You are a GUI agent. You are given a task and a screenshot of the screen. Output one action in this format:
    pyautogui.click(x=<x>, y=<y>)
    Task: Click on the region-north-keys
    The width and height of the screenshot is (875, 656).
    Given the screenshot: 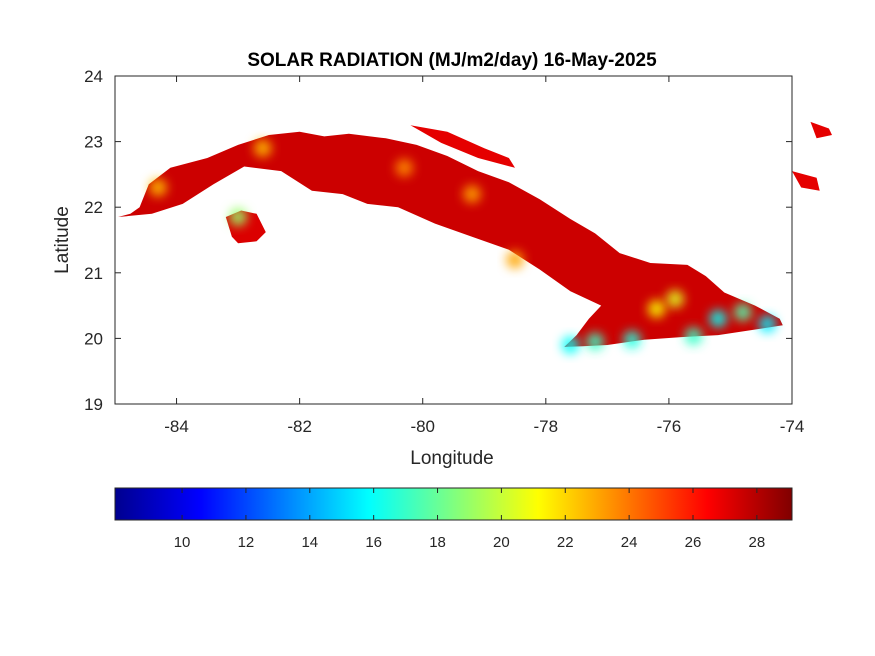 What is the action you would take?
    pyautogui.click(x=462, y=146)
    